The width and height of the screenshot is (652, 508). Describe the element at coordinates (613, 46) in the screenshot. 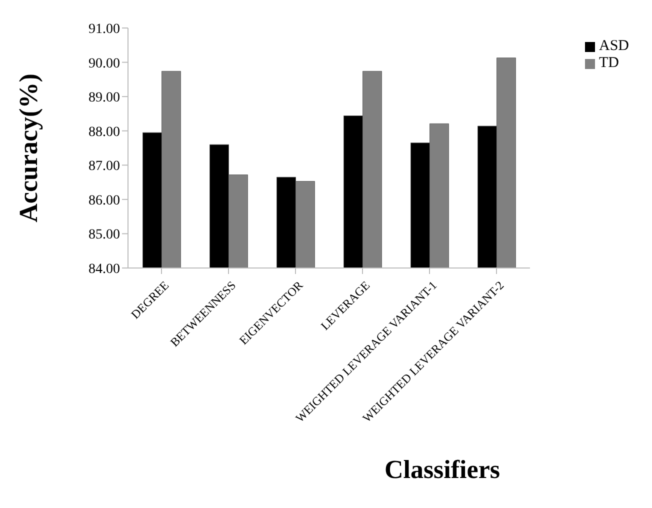

I see `legend-label: ASD` at that location.